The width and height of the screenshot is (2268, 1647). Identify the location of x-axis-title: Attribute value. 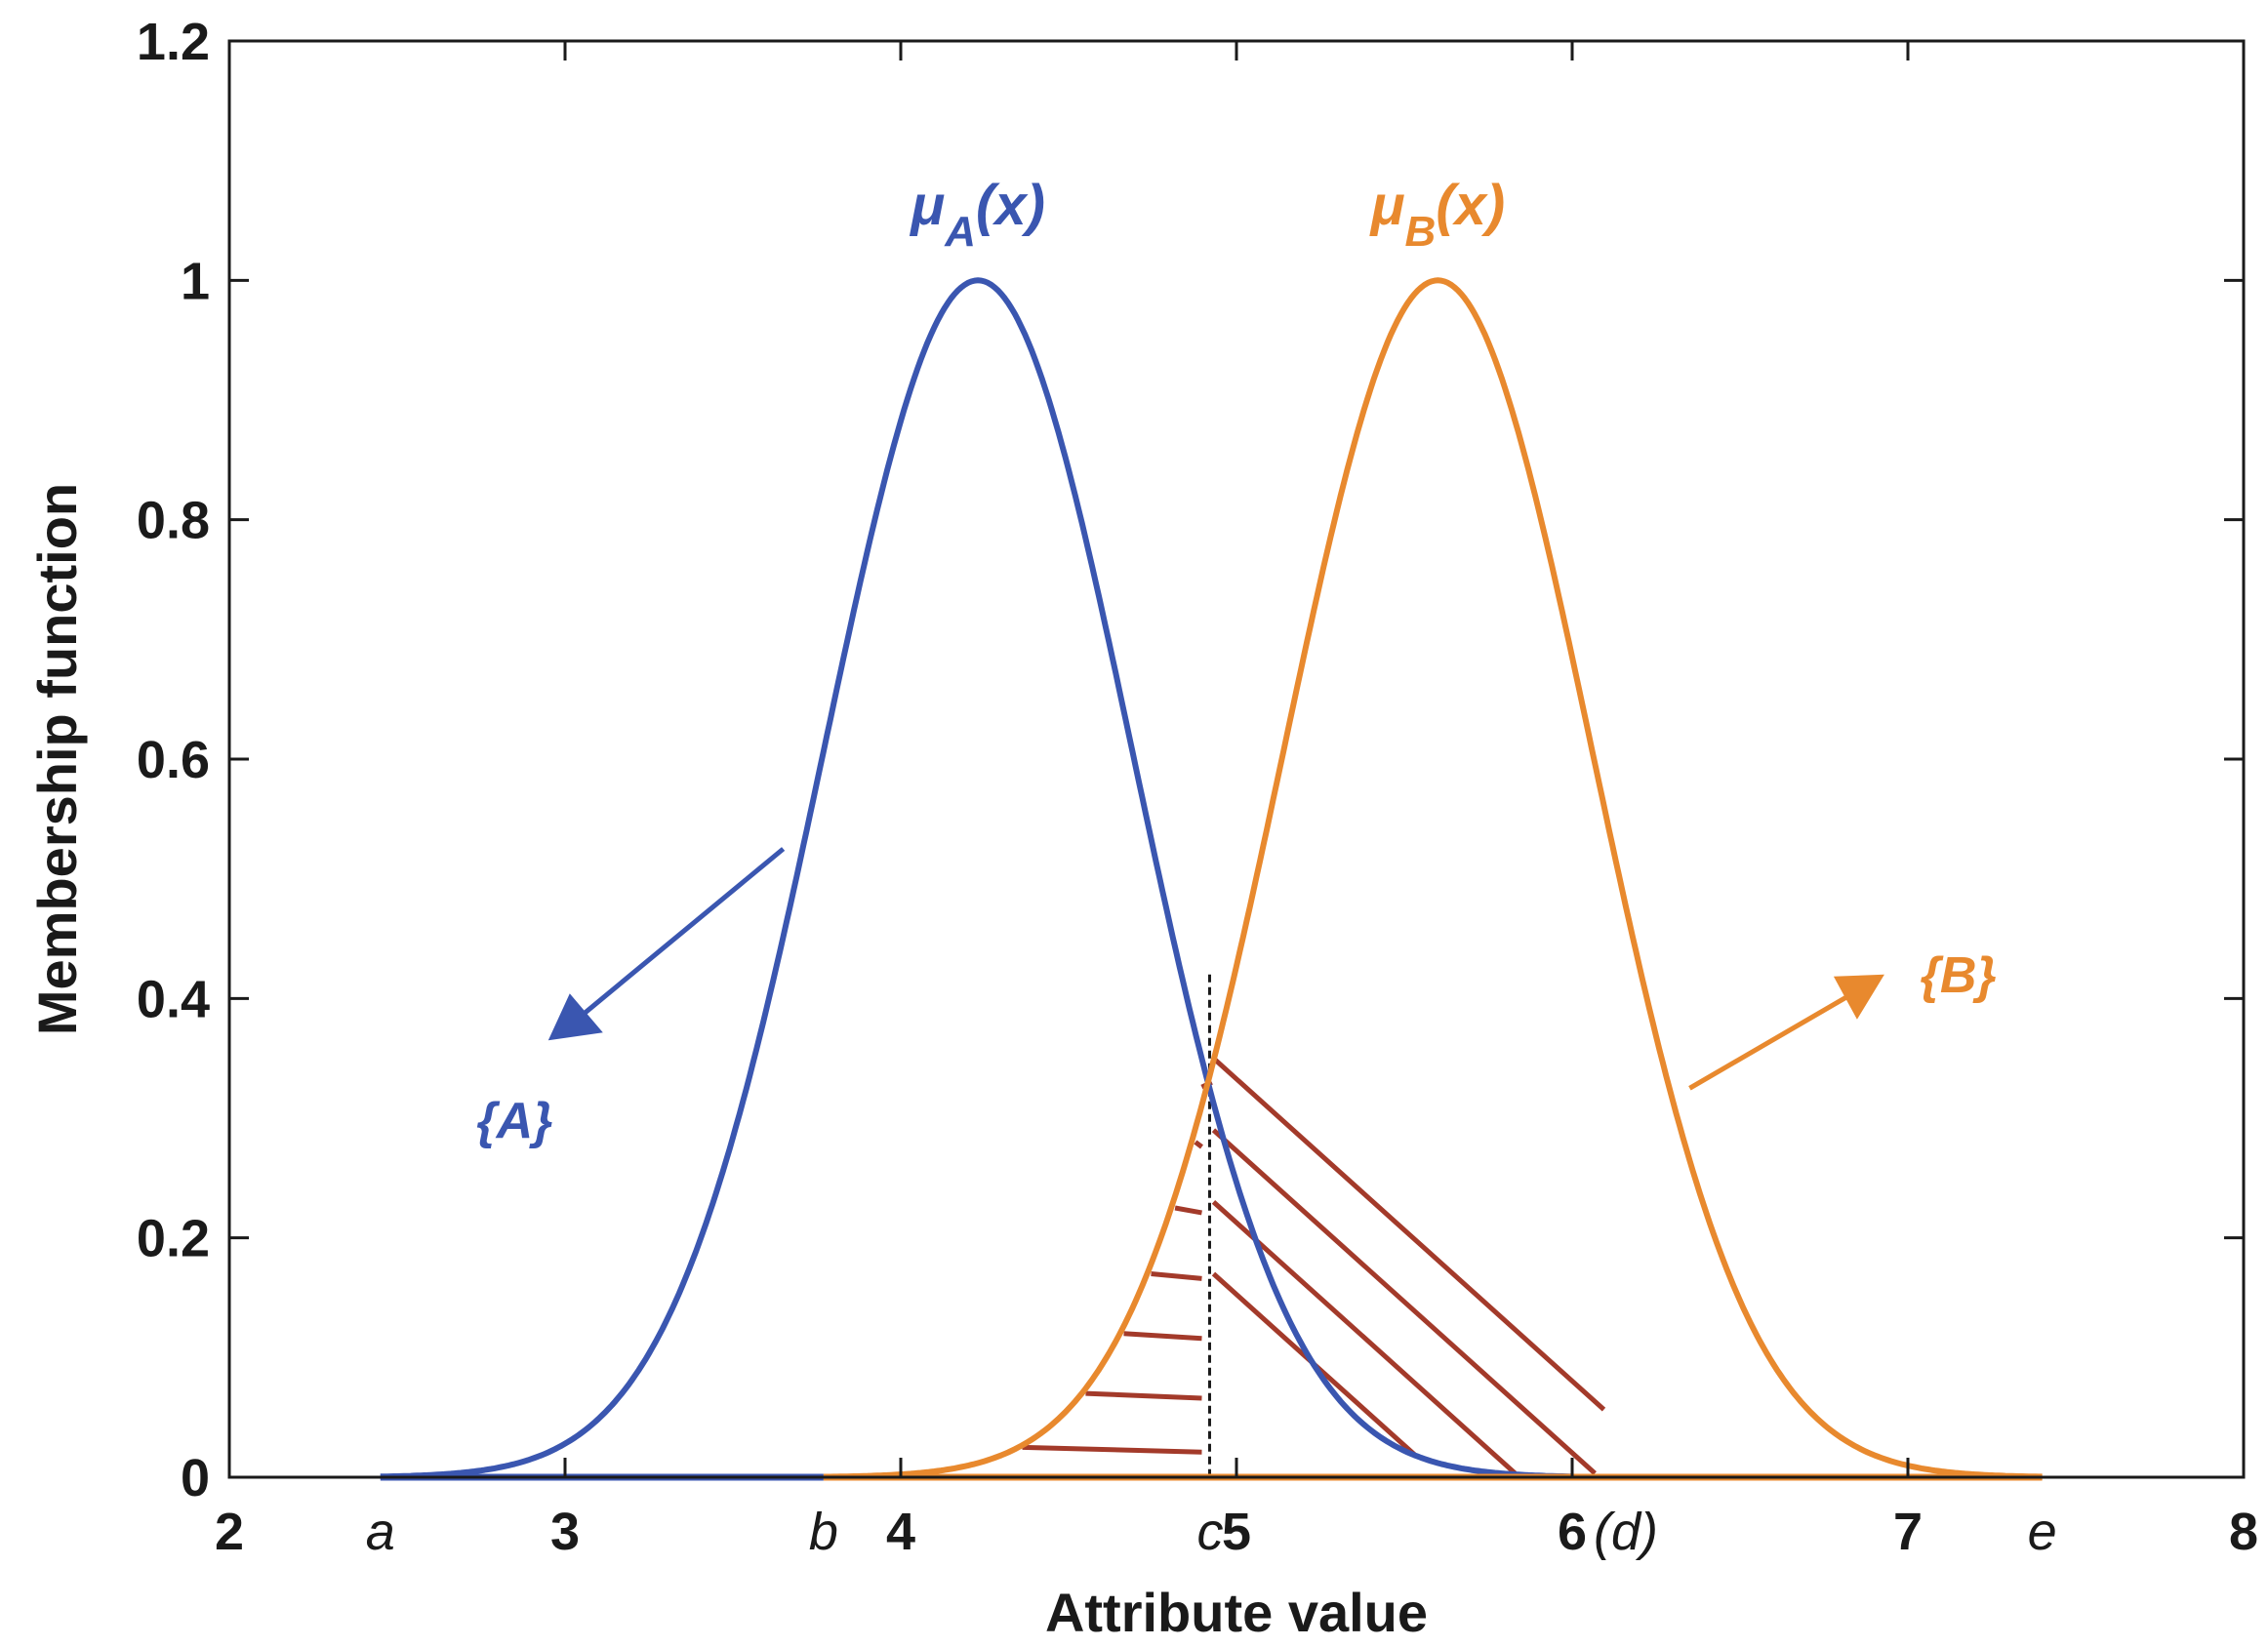
(1237, 1612).